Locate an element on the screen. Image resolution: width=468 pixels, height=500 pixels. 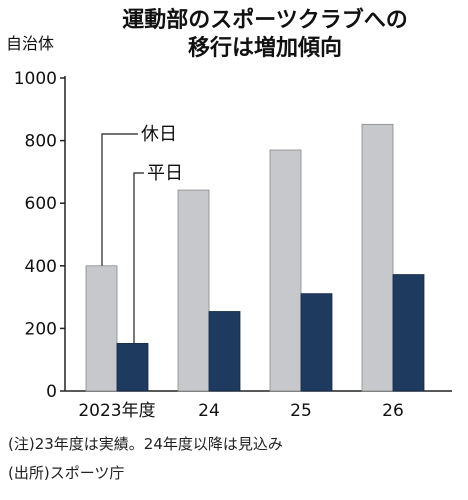
y-tick-label: 600 is located at coordinates (41, 204).